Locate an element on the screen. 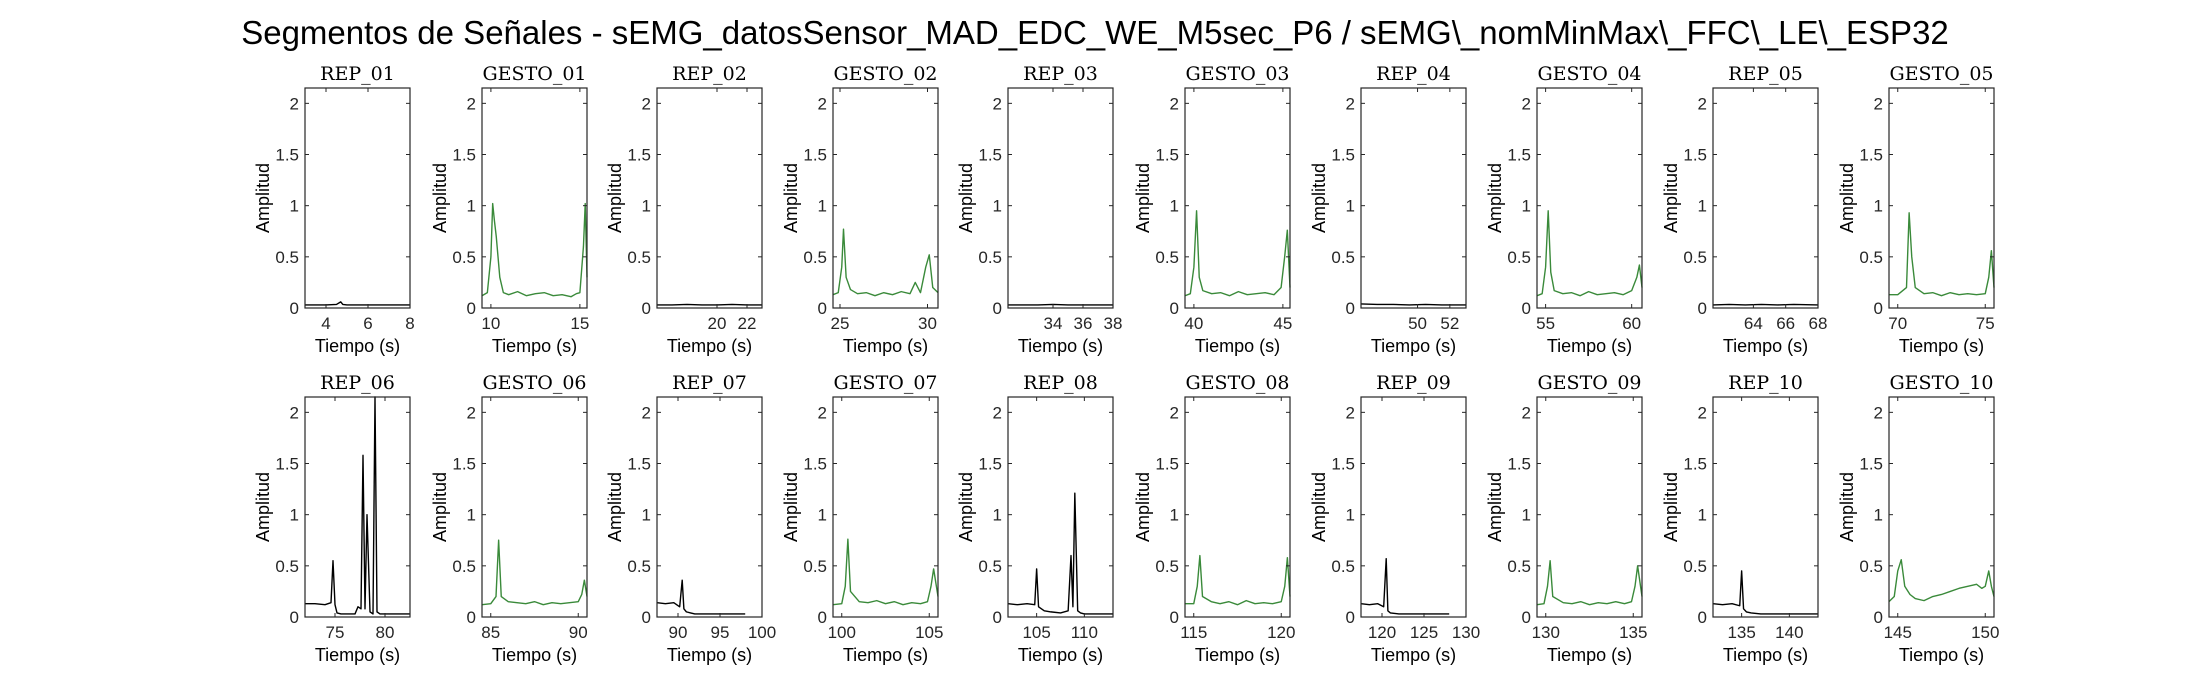 The width and height of the screenshot is (2187, 688). subplot-title: GESTO_04 is located at coordinates (1590, 74).